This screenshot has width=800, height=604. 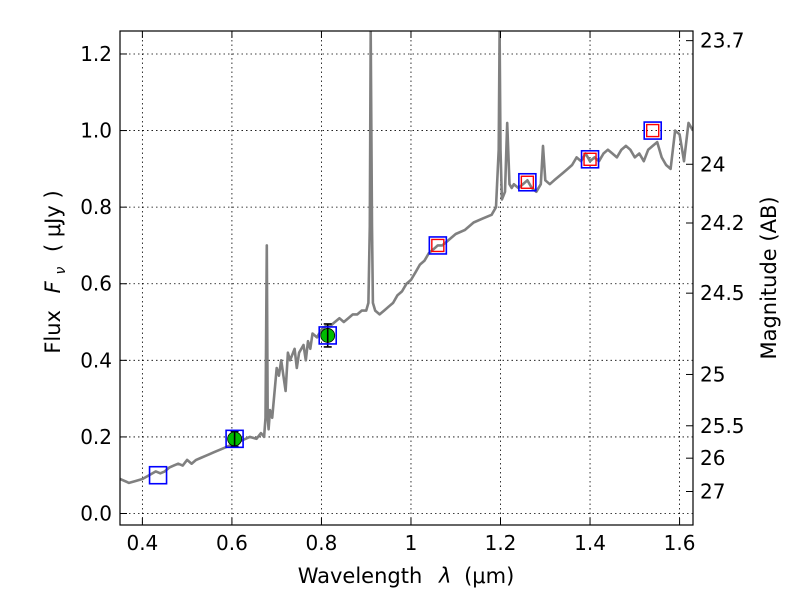 I want to click on y-tick-label: 0.0, so click(x=96, y=514).